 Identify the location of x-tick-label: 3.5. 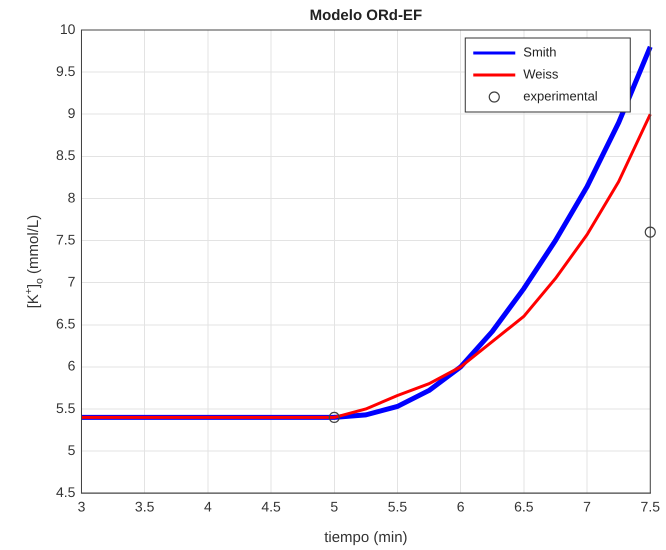
(144, 506).